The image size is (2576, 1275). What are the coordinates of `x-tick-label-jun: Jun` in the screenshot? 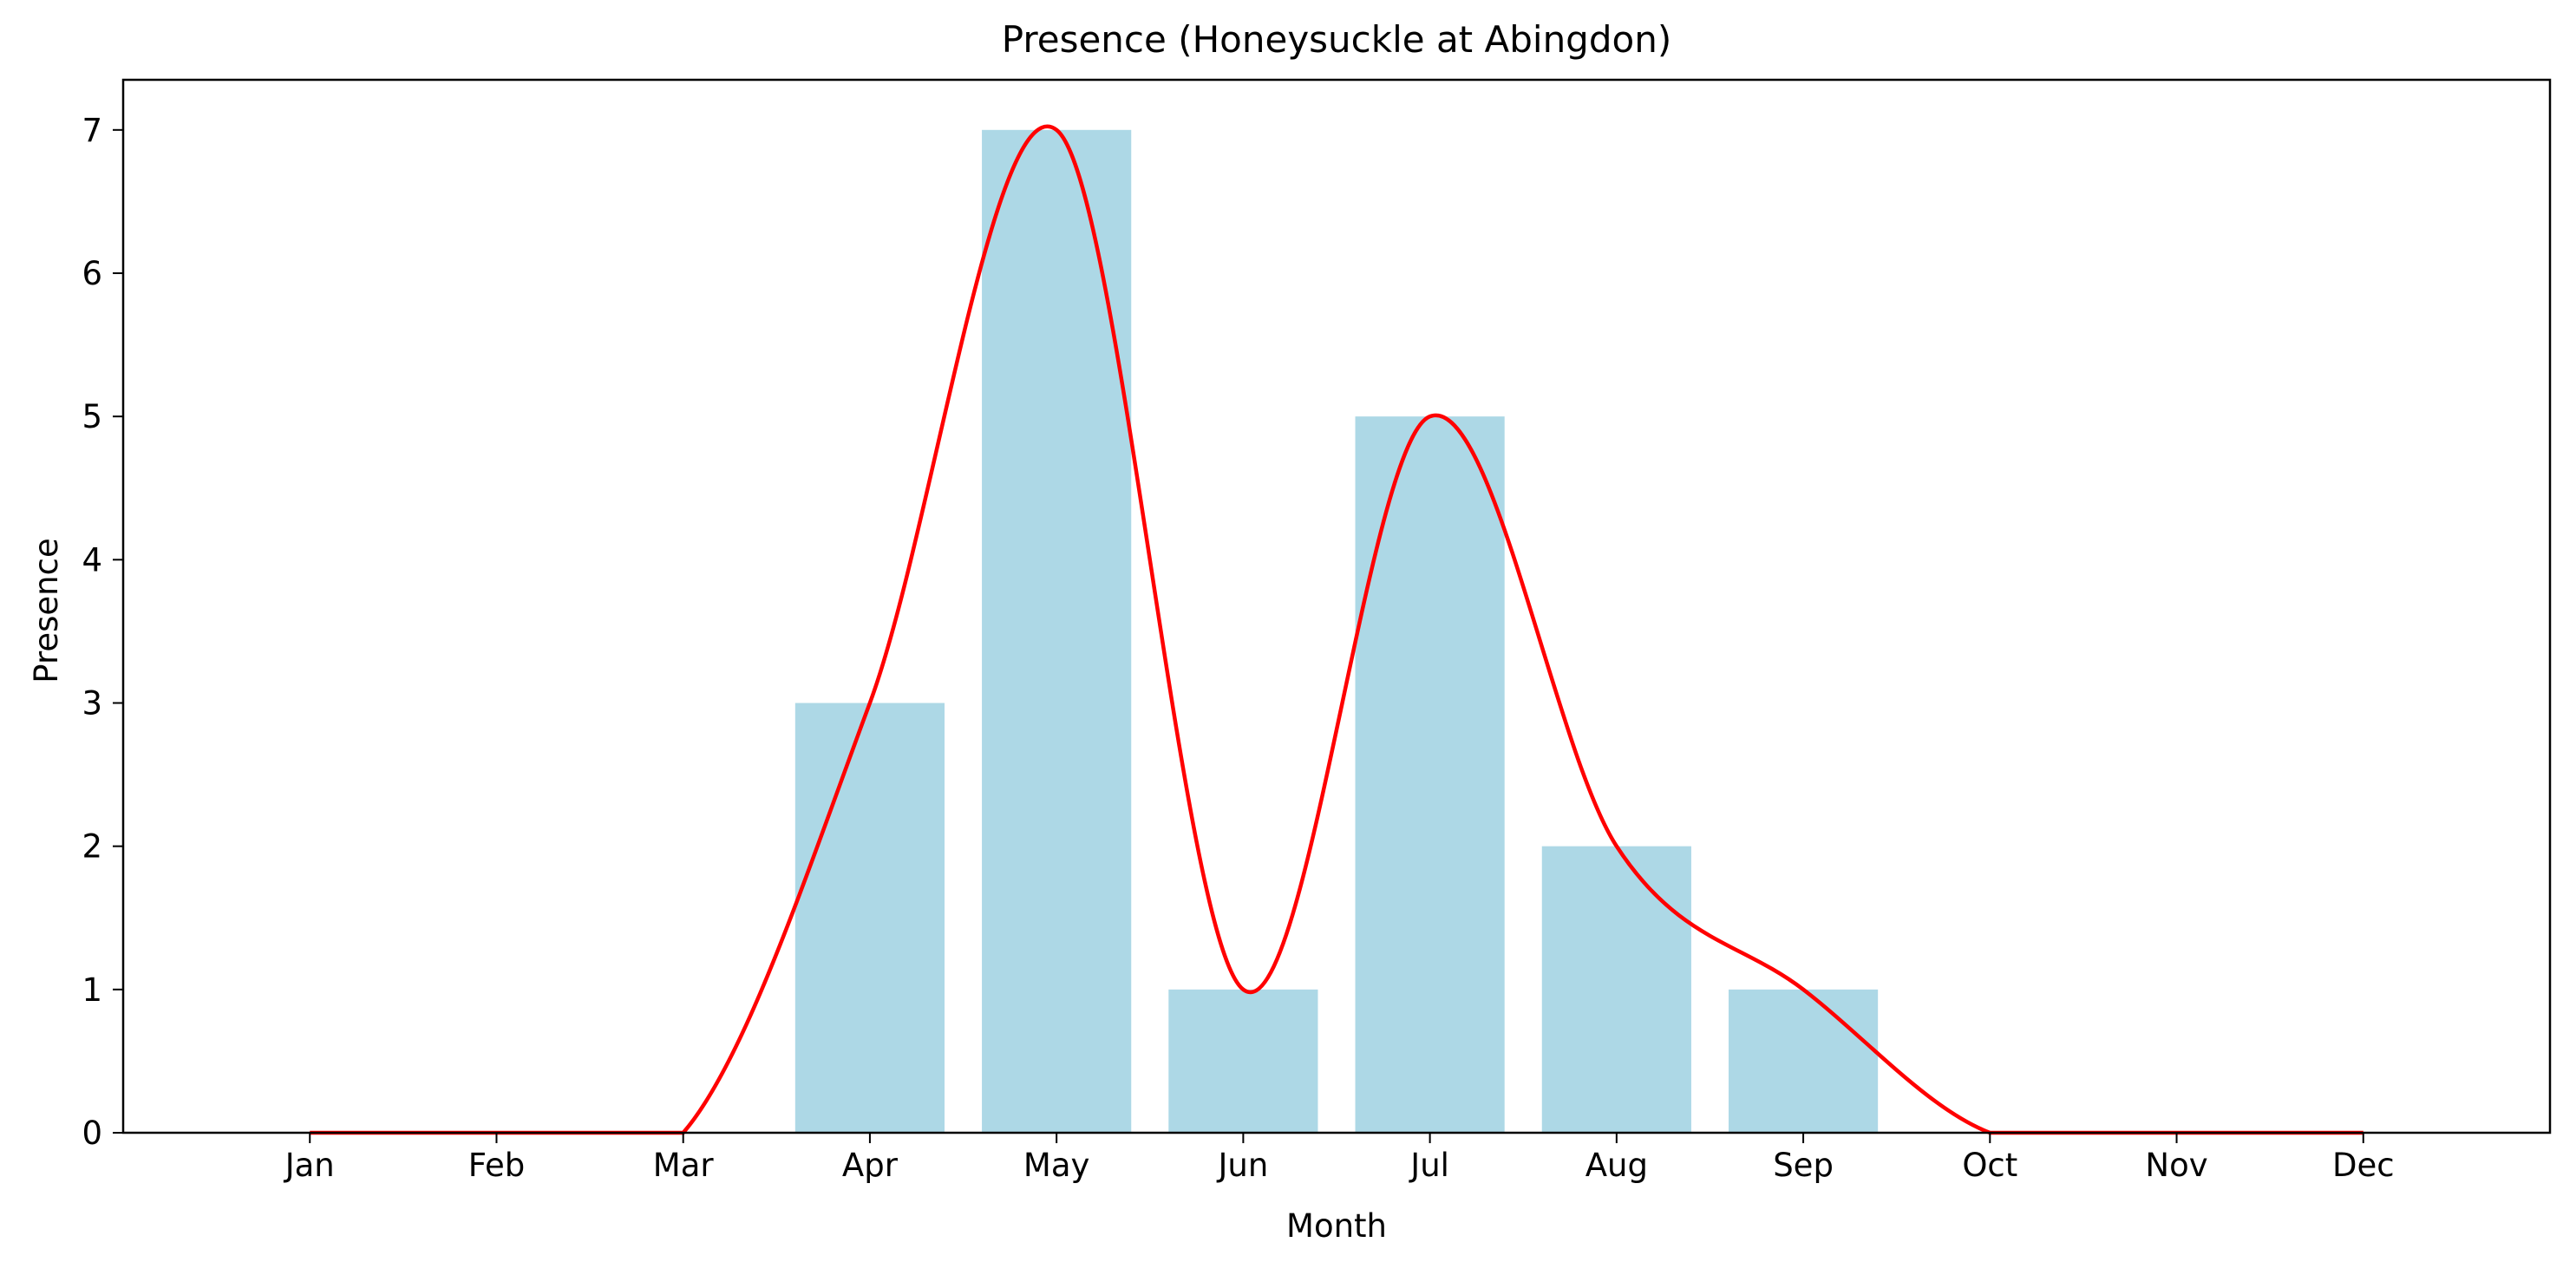 It's located at (1242, 1165).